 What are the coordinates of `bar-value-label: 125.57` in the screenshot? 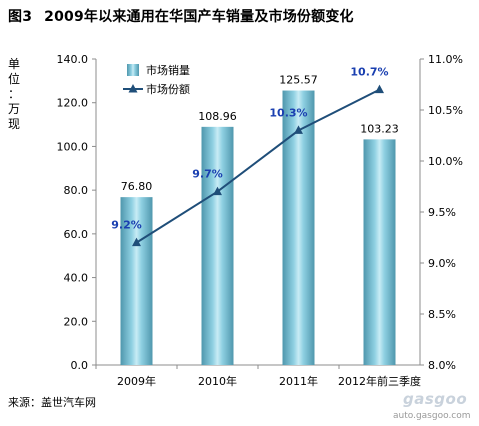 It's located at (298, 80).